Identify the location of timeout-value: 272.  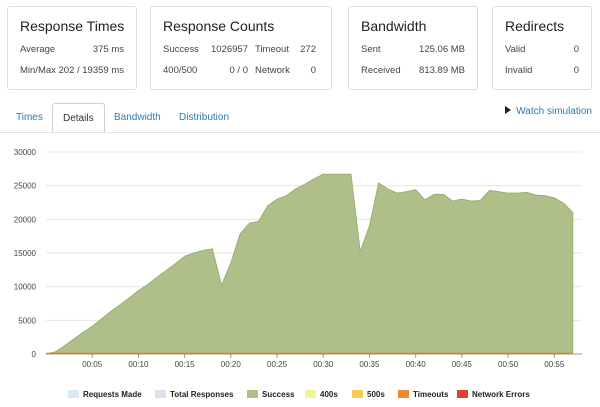
(308, 49).